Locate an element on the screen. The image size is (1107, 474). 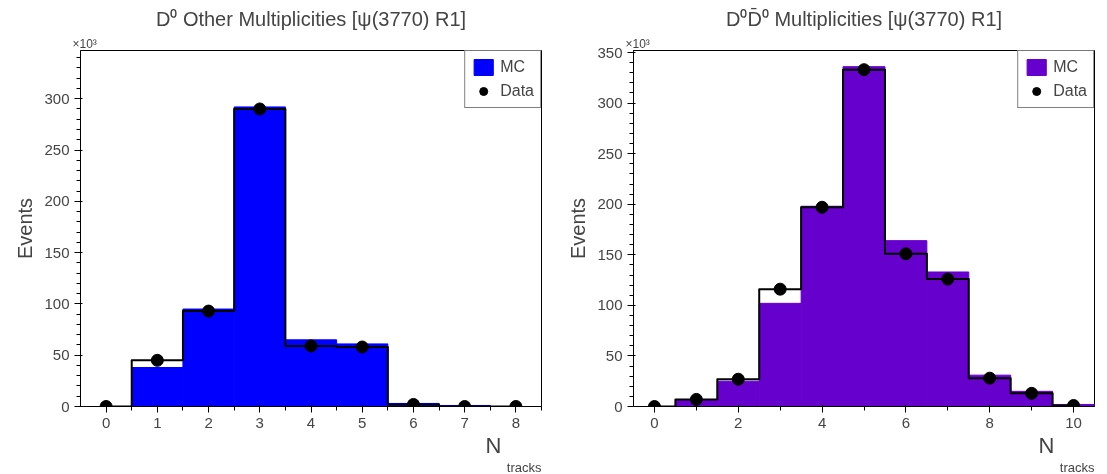
chart-title: D⁰D̄⁰ Multiplicities [ψ(3770) R1] is located at coordinates (864, 18).